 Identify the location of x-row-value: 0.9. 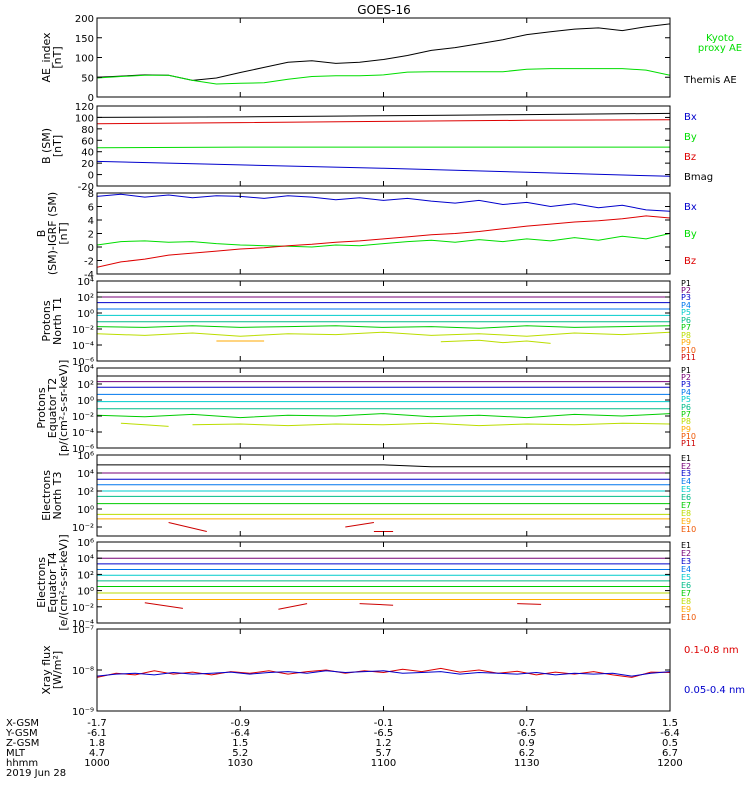
(527, 743).